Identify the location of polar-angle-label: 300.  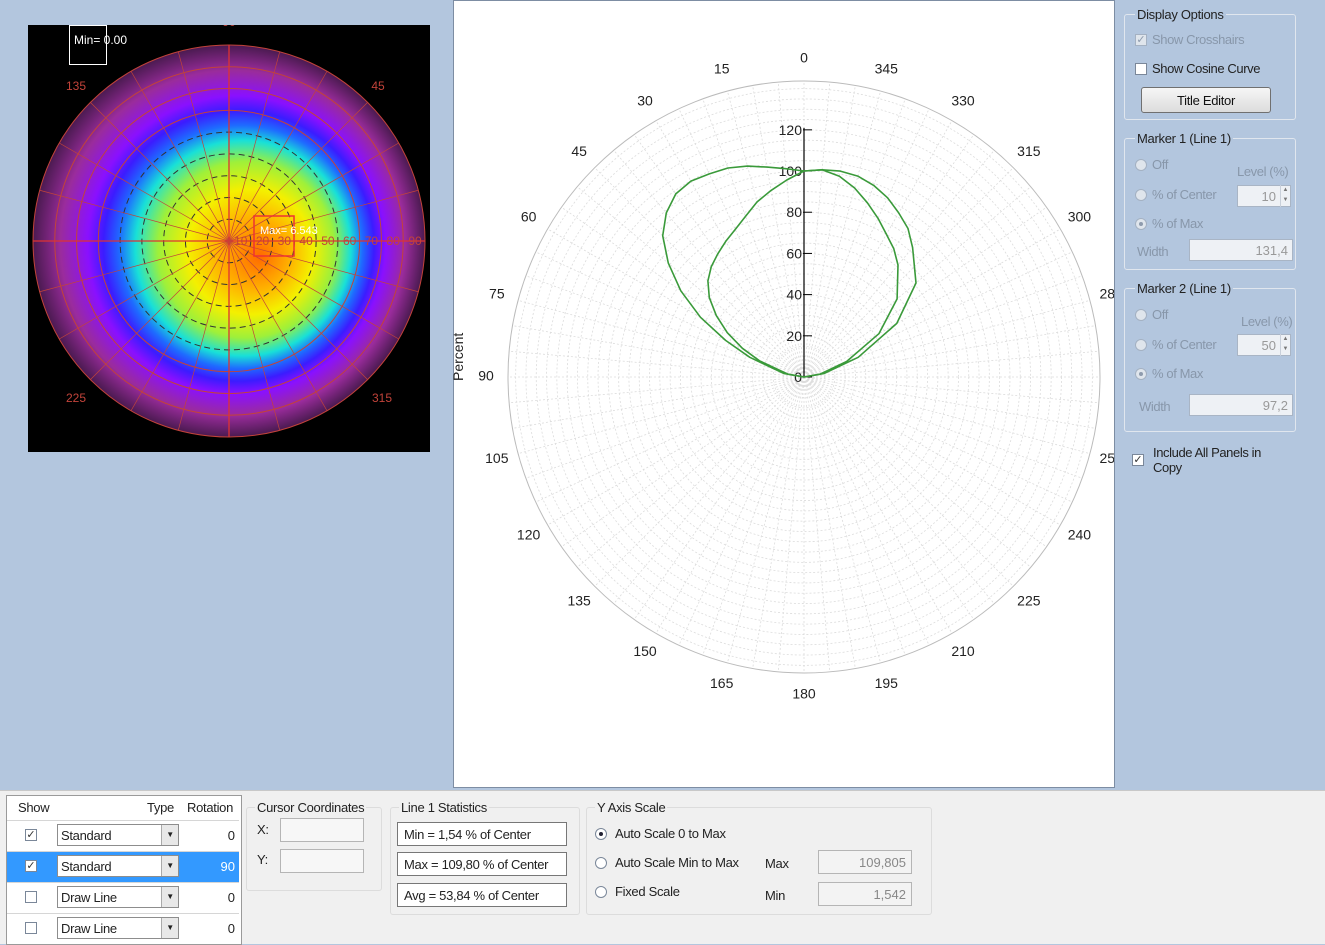
(1080, 217).